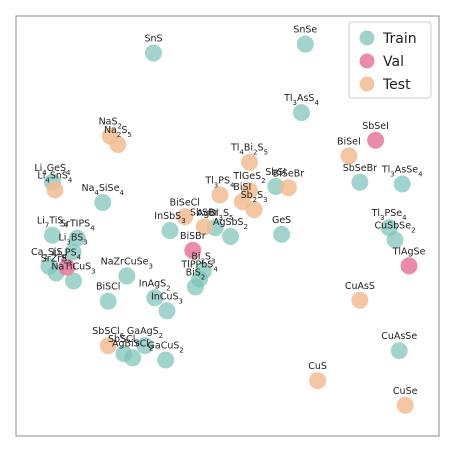 The width and height of the screenshot is (456, 454). What do you see at coordinates (77, 226) in the screenshot?
I see `train-label-srtips4: SrTIPS4` at bounding box center [77, 226].